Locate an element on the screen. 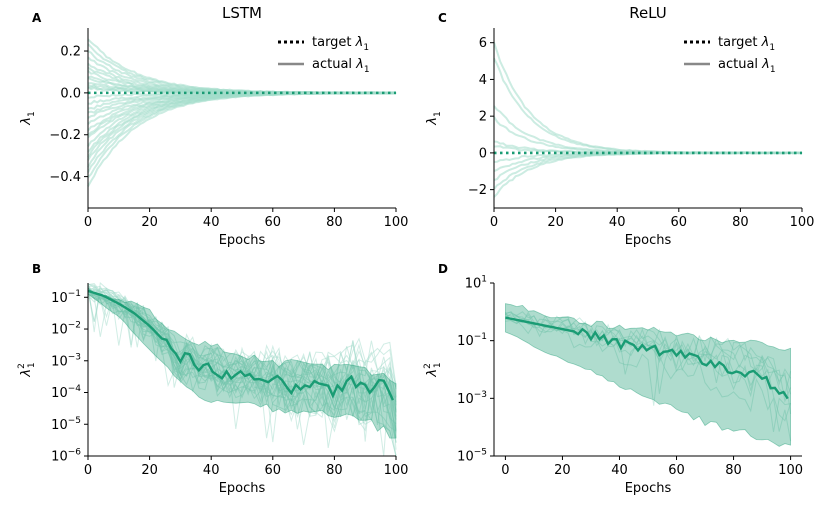 The height and width of the screenshot is (513, 830). y-tick-label: −0.4 is located at coordinates (65, 177).